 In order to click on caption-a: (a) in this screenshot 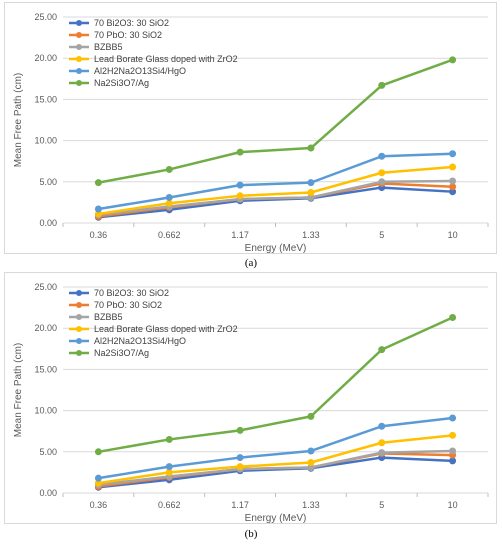, I will do `click(251, 263)`.